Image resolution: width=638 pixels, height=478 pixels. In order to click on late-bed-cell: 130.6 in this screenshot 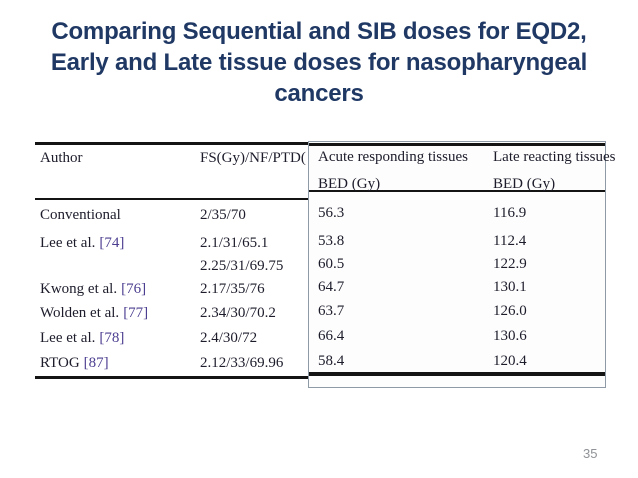, I will do `click(510, 336)`.